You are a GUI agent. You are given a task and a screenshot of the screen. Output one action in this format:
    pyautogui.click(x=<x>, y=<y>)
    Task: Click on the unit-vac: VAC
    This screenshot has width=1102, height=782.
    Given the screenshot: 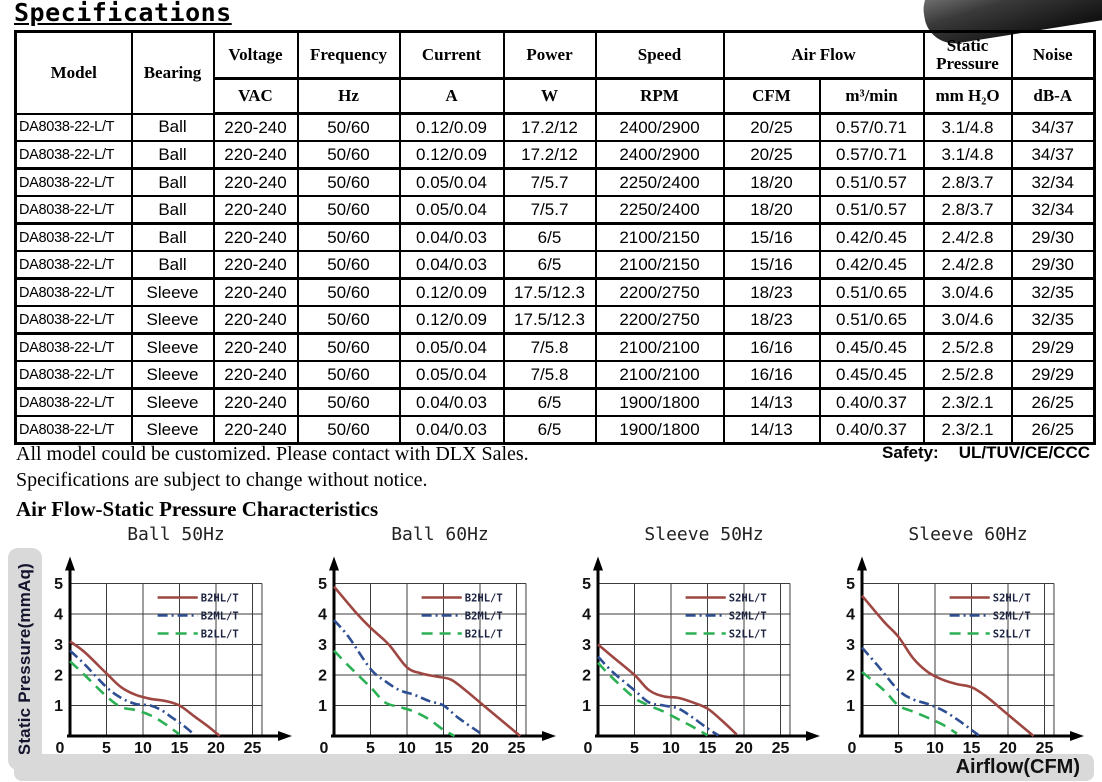 What is the action you would take?
    pyautogui.click(x=255, y=96)
    